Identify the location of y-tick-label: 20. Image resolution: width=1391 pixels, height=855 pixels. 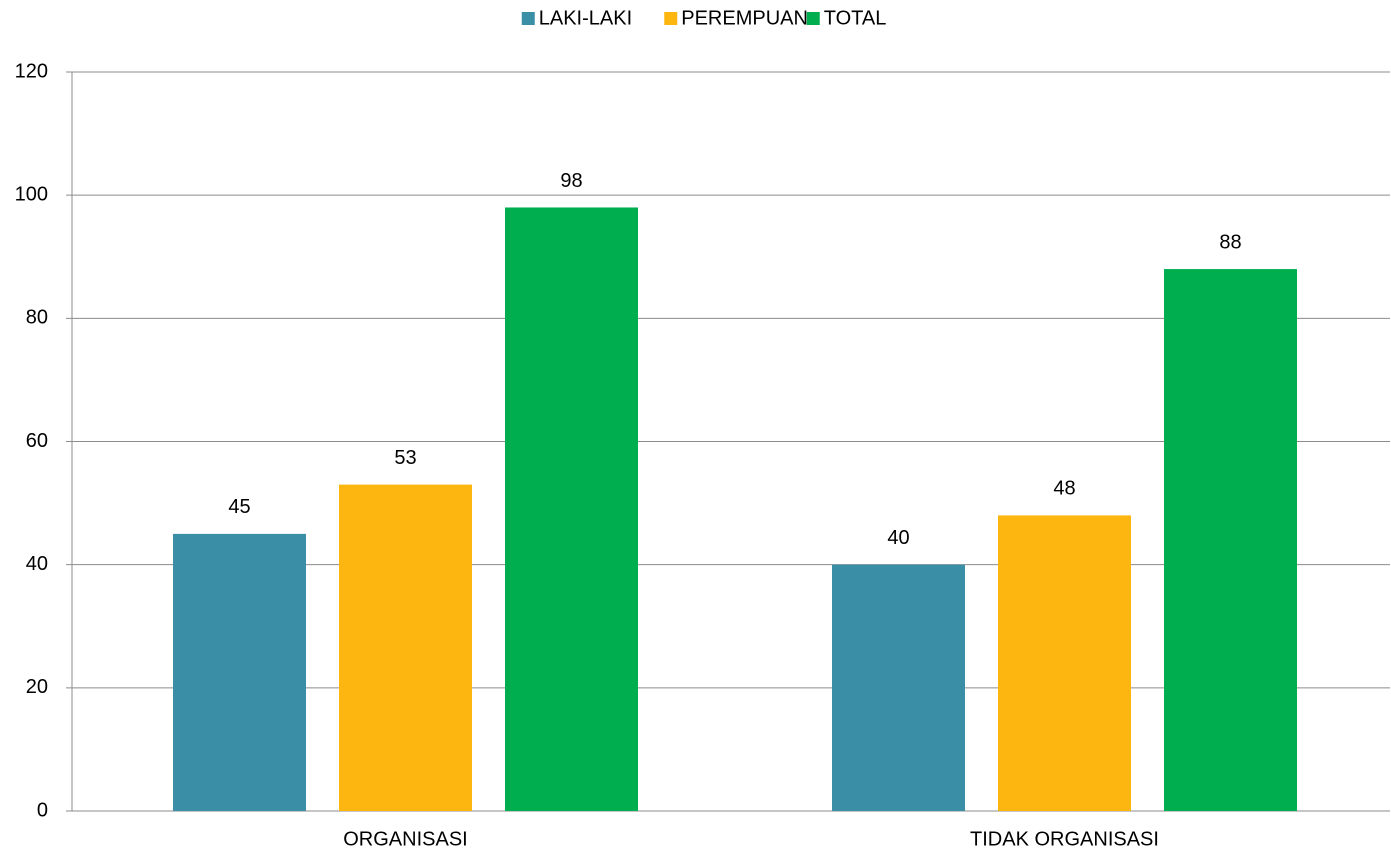
(37, 687).